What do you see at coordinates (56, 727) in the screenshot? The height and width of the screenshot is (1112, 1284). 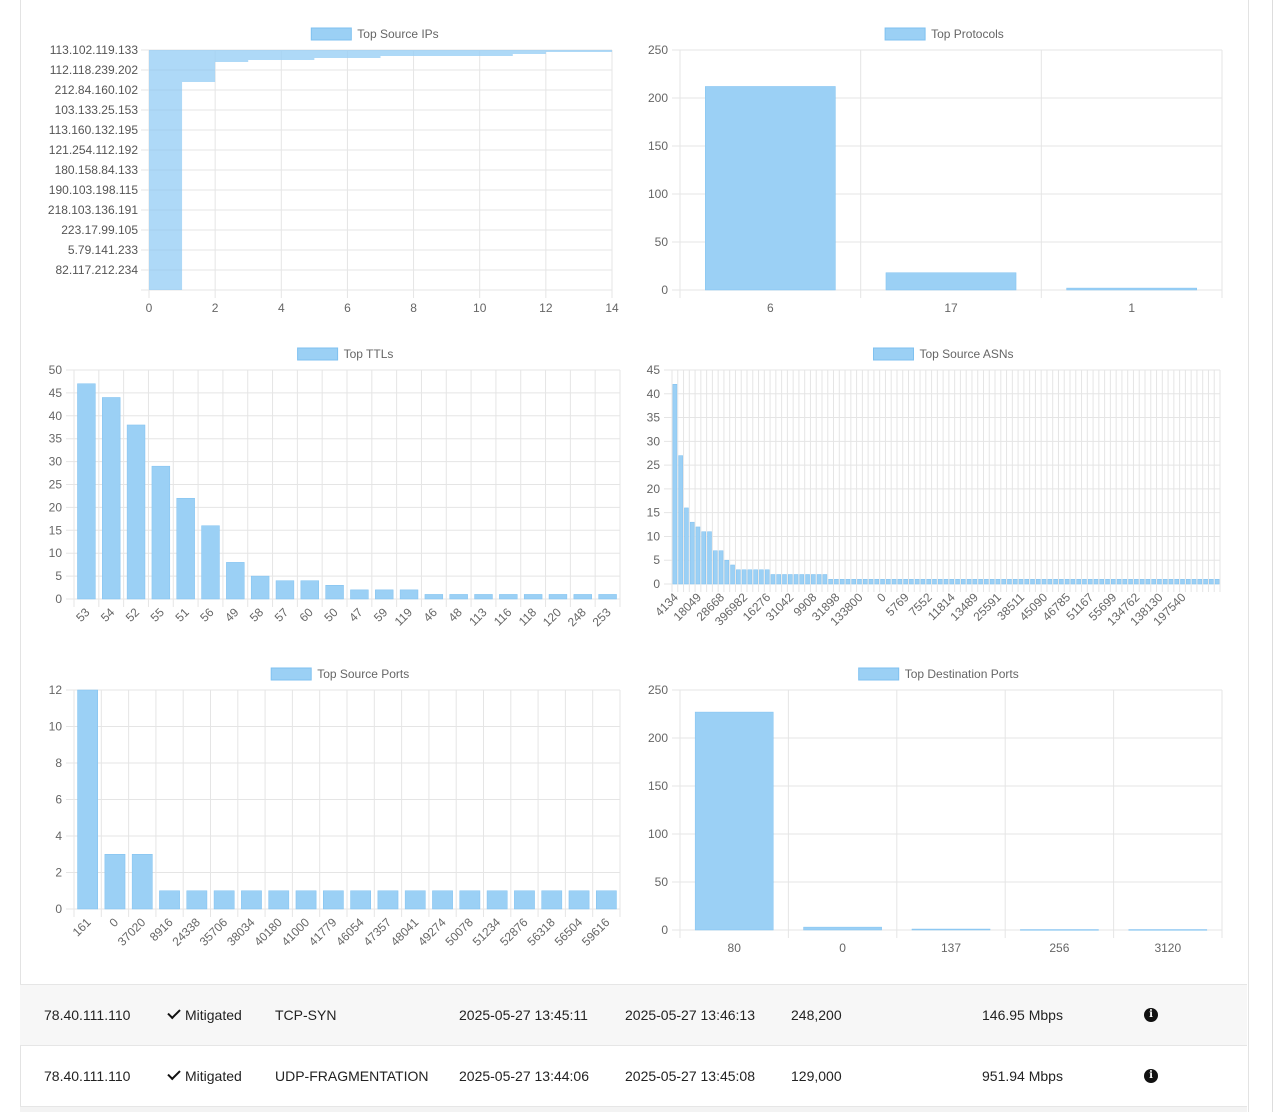 I see `y-tick-label: 10` at bounding box center [56, 727].